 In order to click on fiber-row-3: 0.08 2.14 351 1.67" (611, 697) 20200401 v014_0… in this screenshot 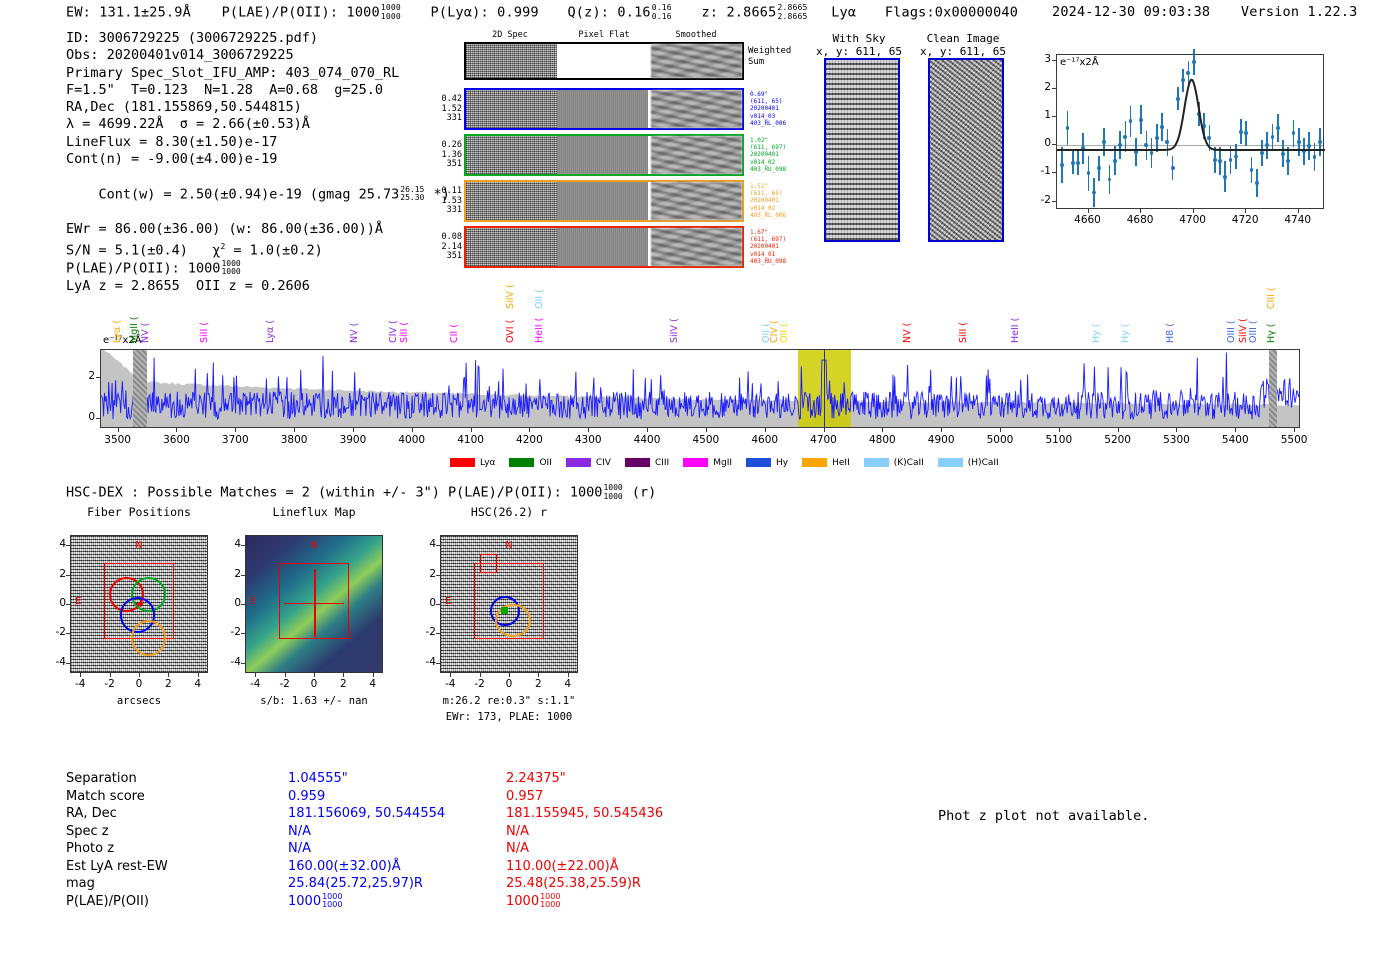, I will do `click(614, 247)`.